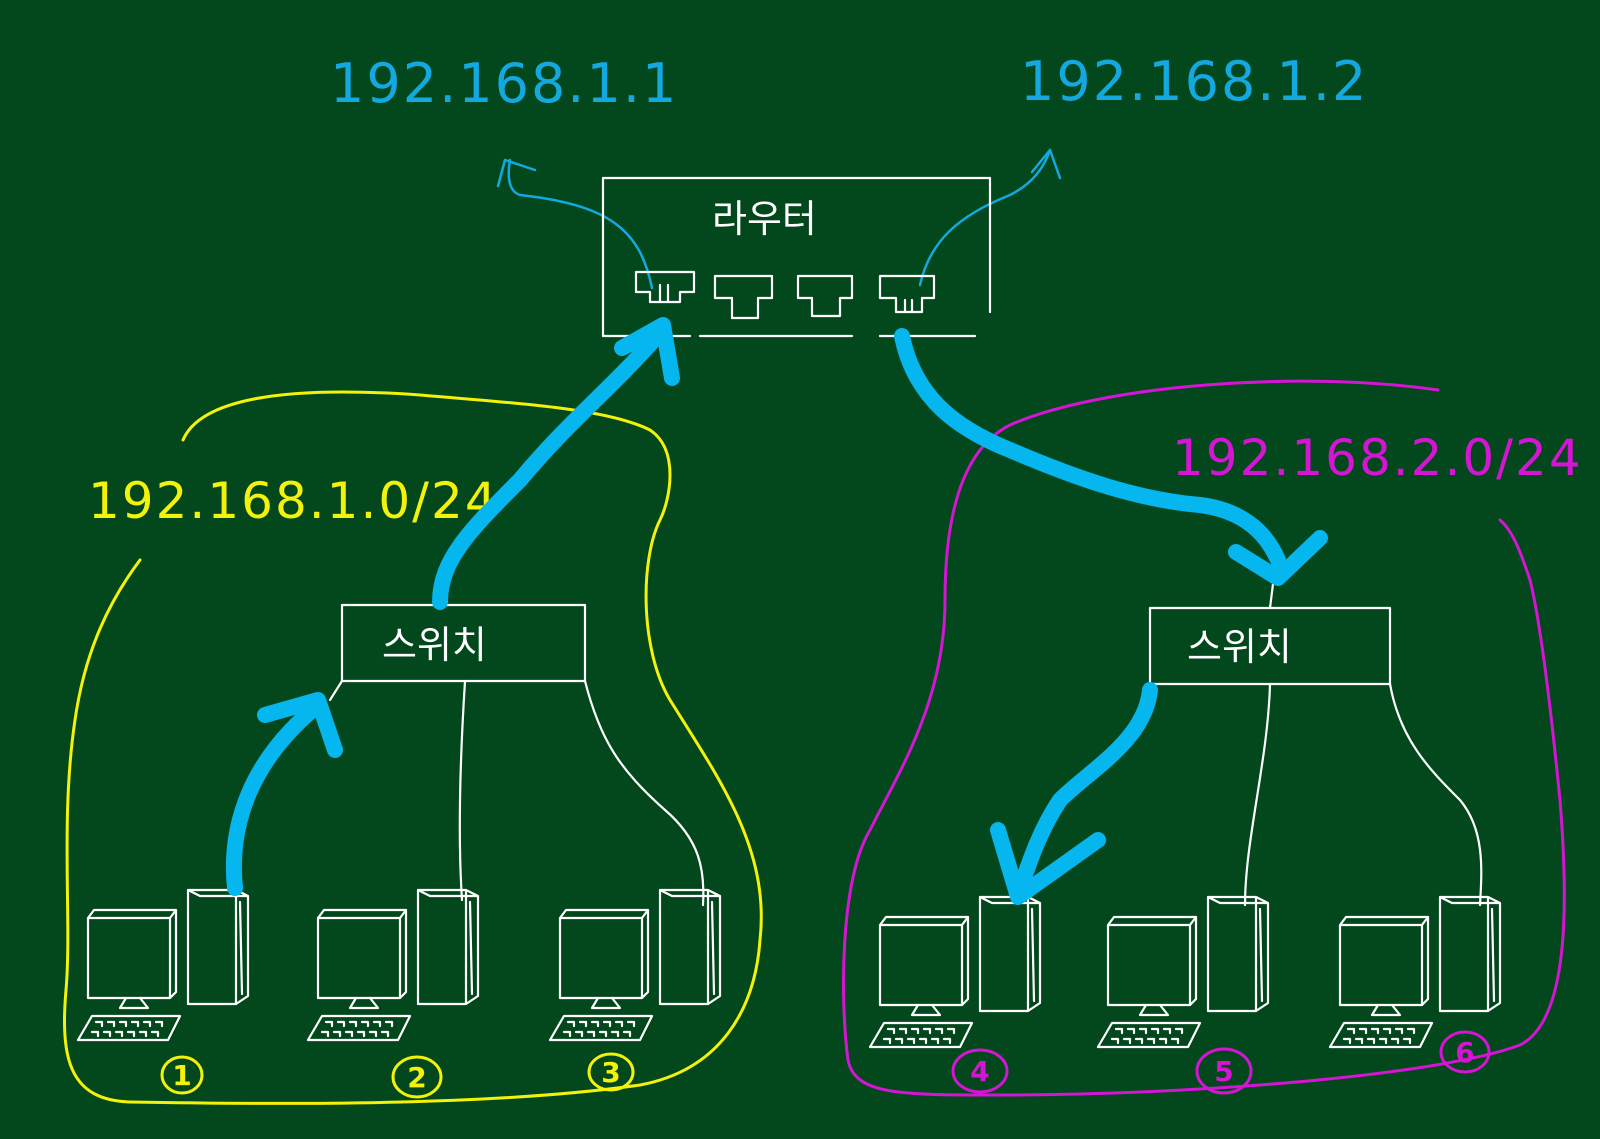 This screenshot has width=1600, height=1139. I want to click on port-right-ip-pointer, so click(990, 217).